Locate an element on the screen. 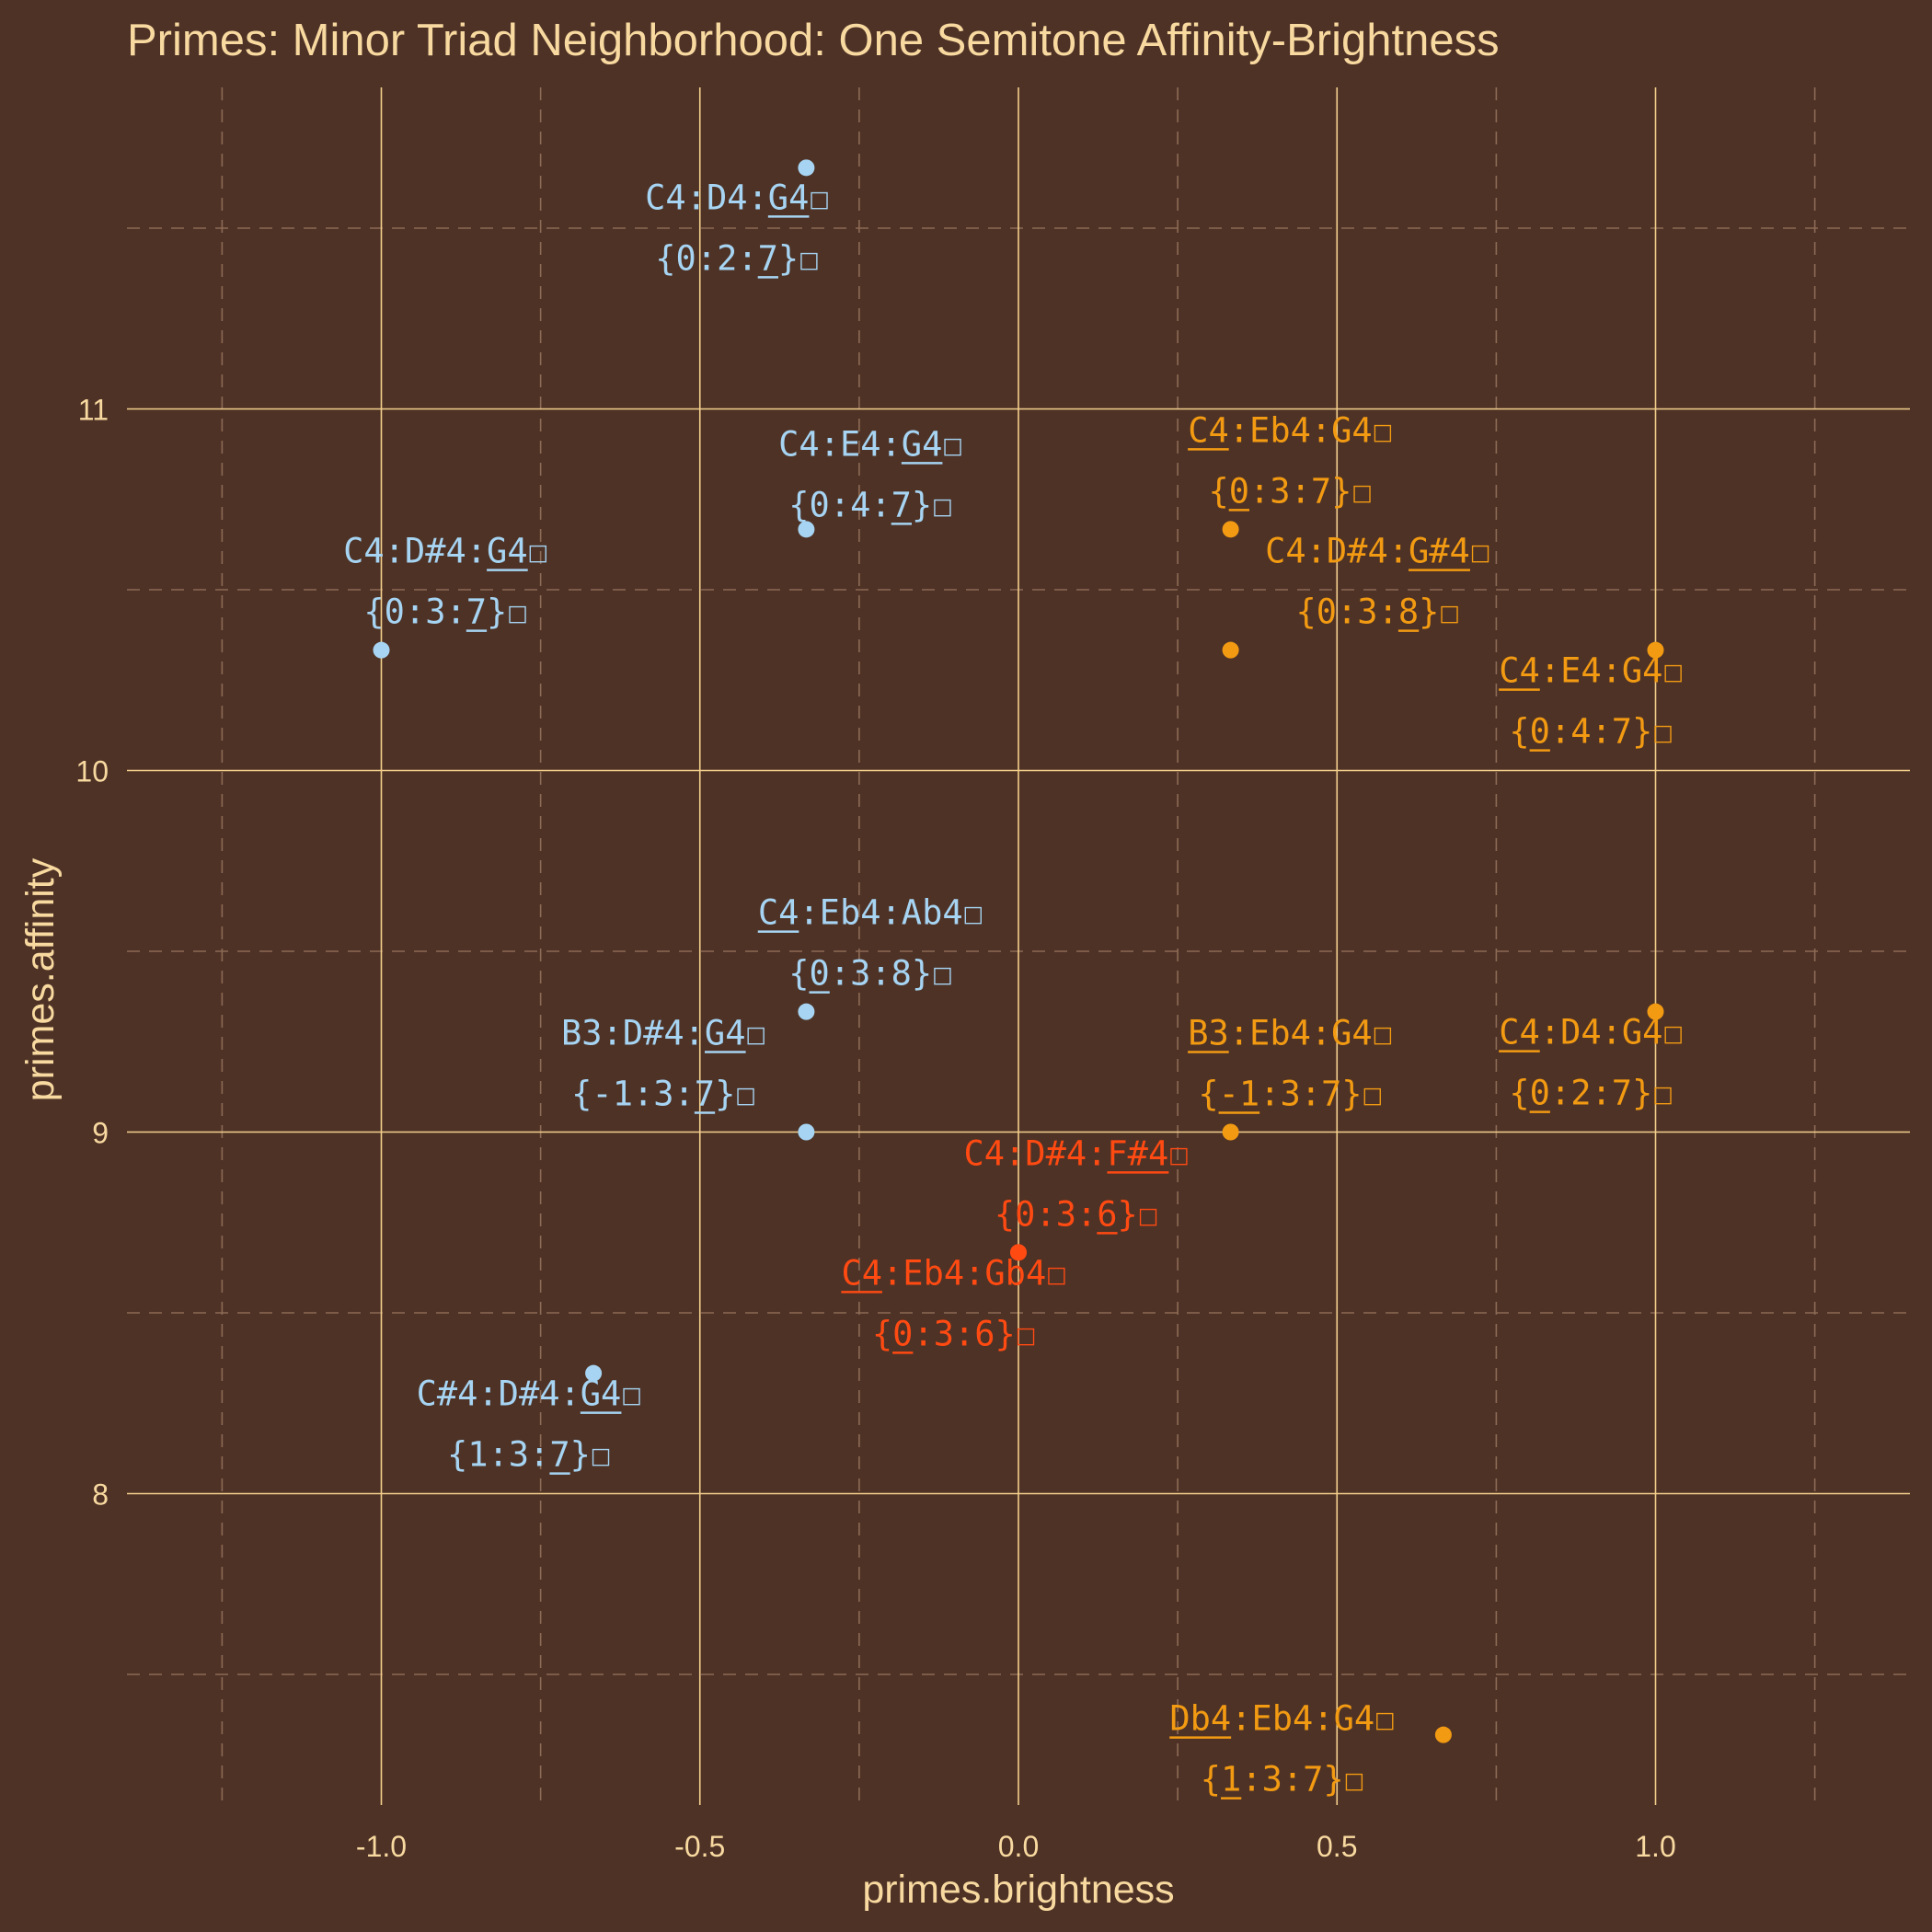  x-tick-label: 0.5 is located at coordinates (1337, 1846).